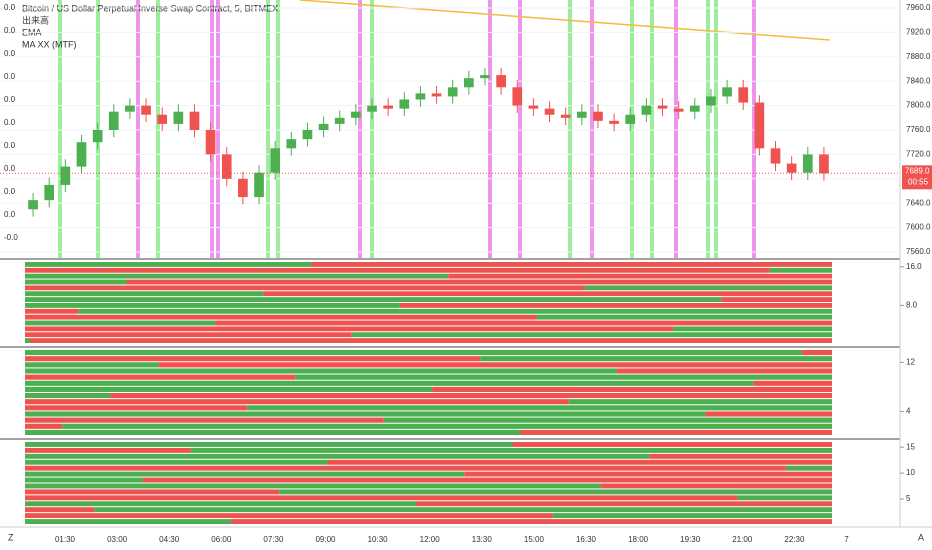 The width and height of the screenshot is (932, 550). What do you see at coordinates (914, 266) in the screenshot?
I see `pane-tick-label: 16.0` at bounding box center [914, 266].